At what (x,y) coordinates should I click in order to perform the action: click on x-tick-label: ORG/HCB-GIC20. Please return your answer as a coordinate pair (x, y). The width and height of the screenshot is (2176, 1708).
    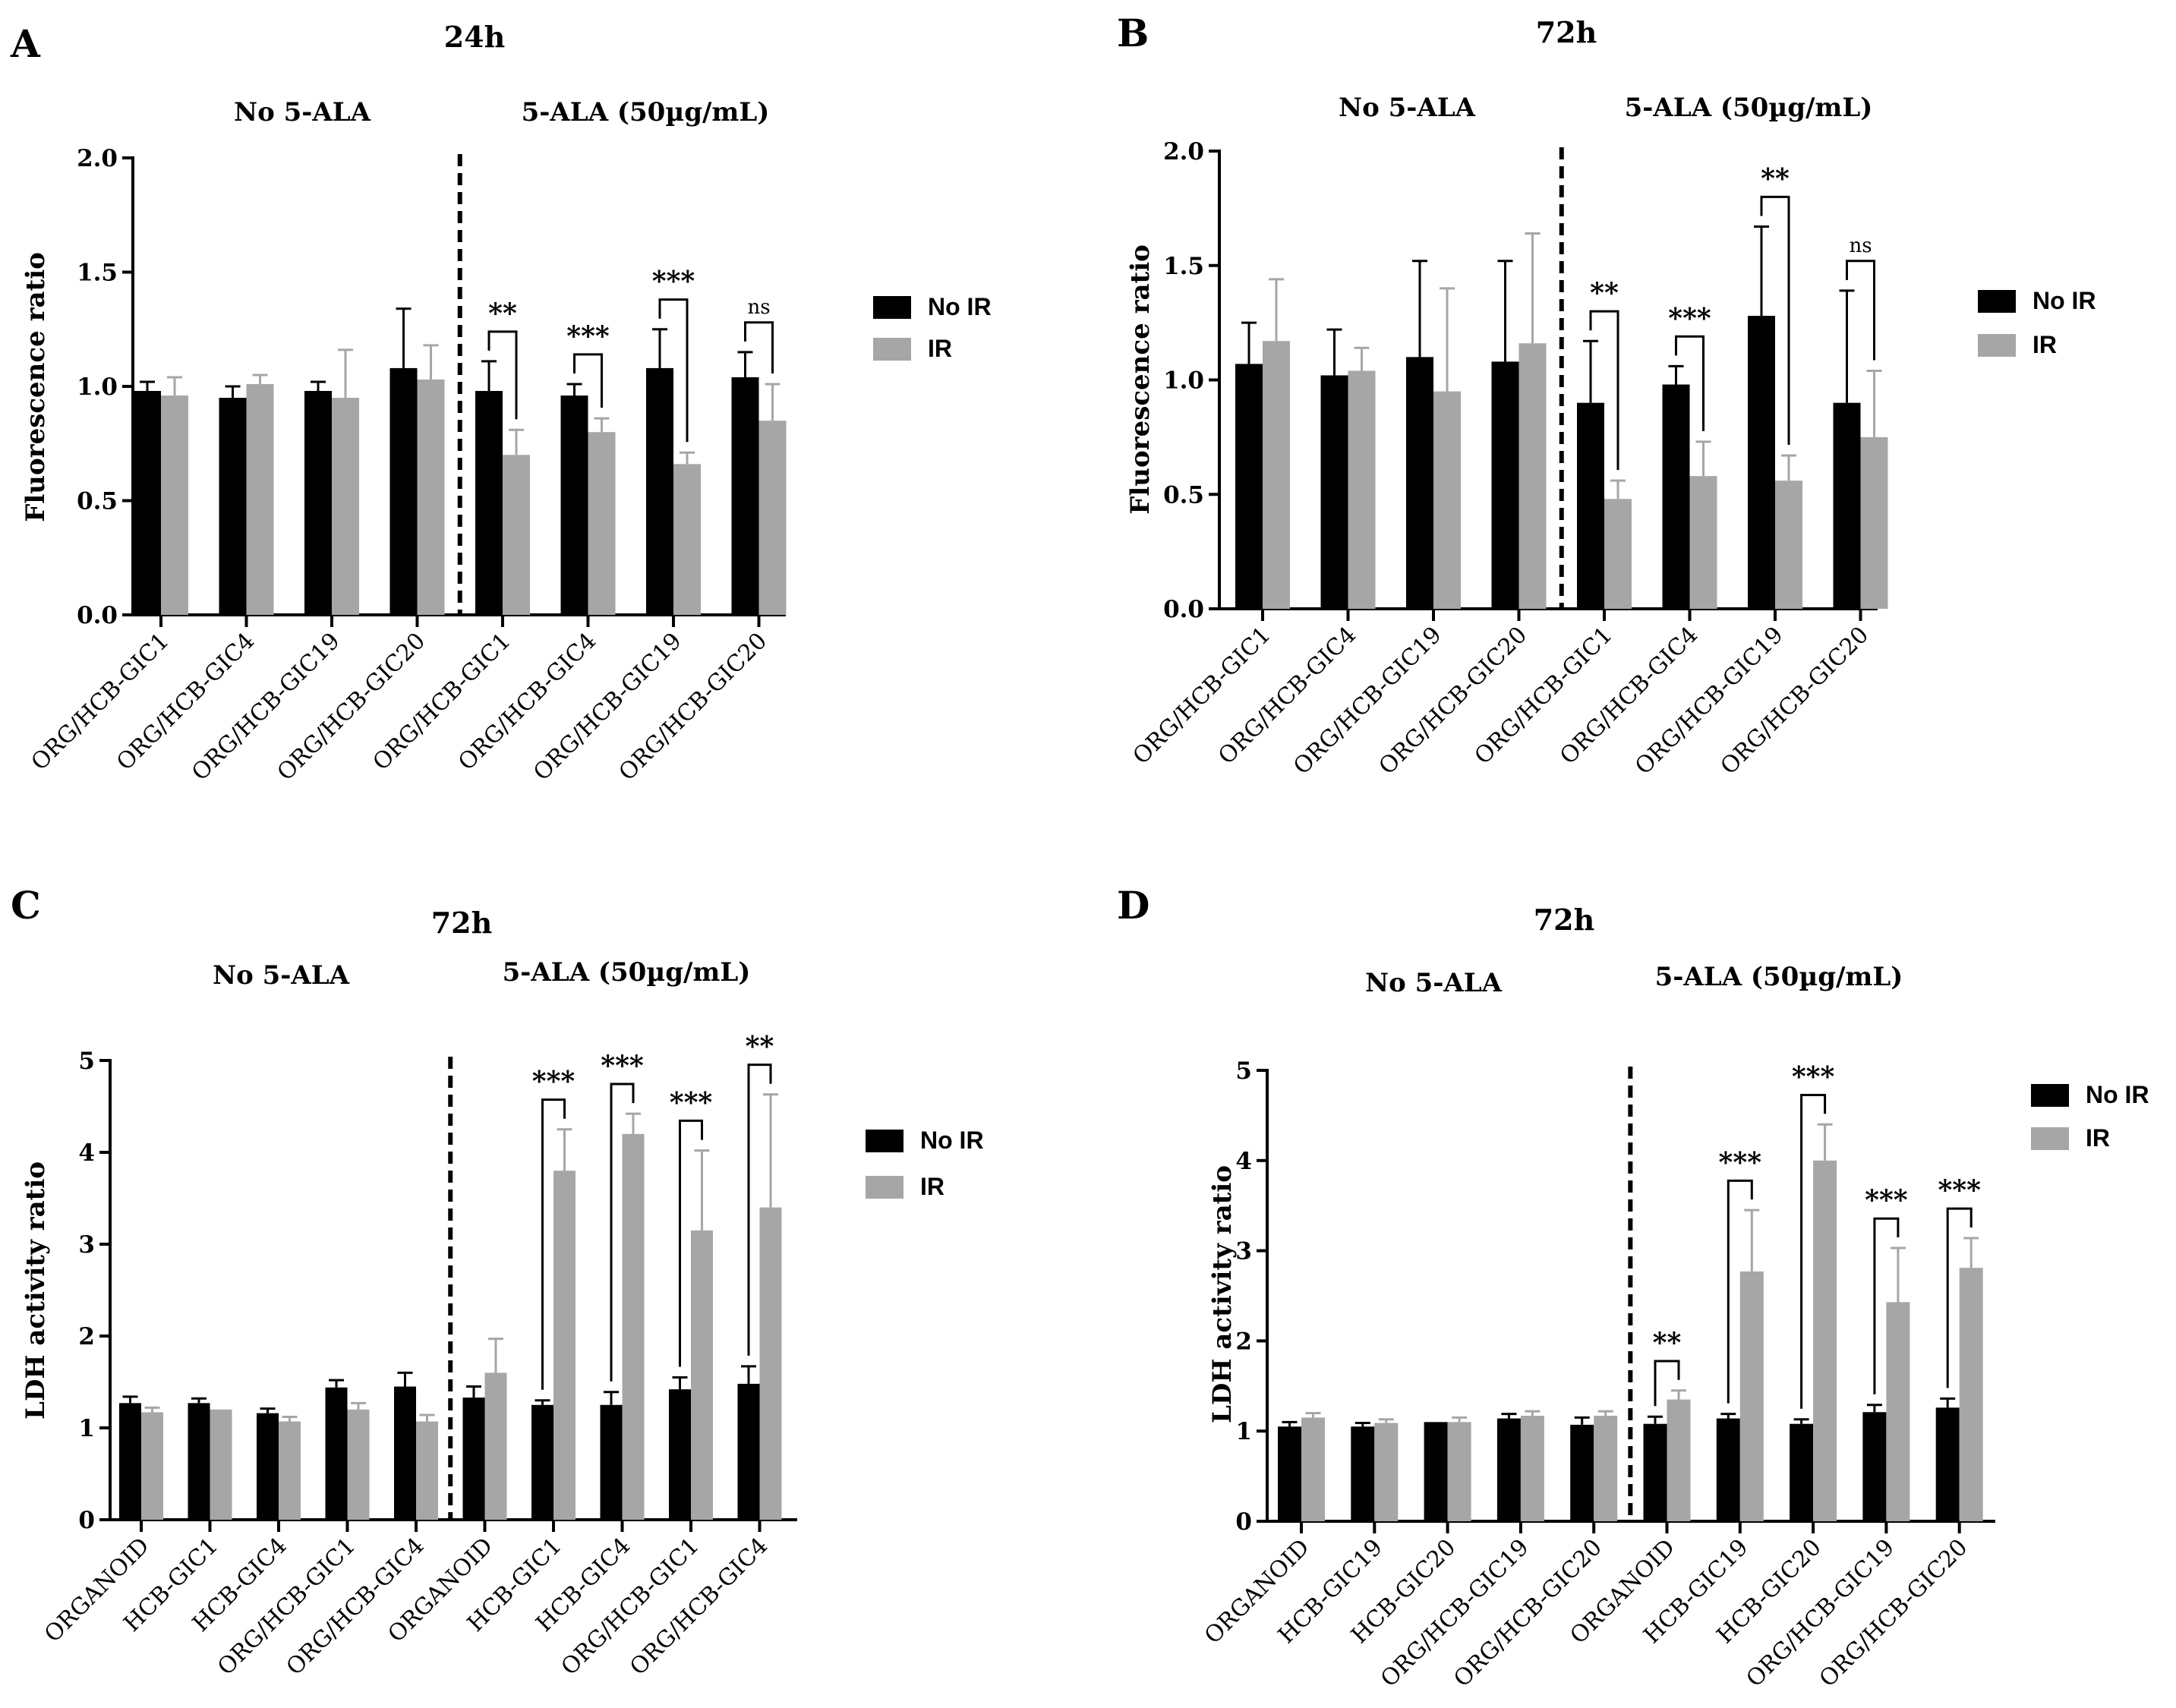
    Looking at the image, I should click on (1453, 701).